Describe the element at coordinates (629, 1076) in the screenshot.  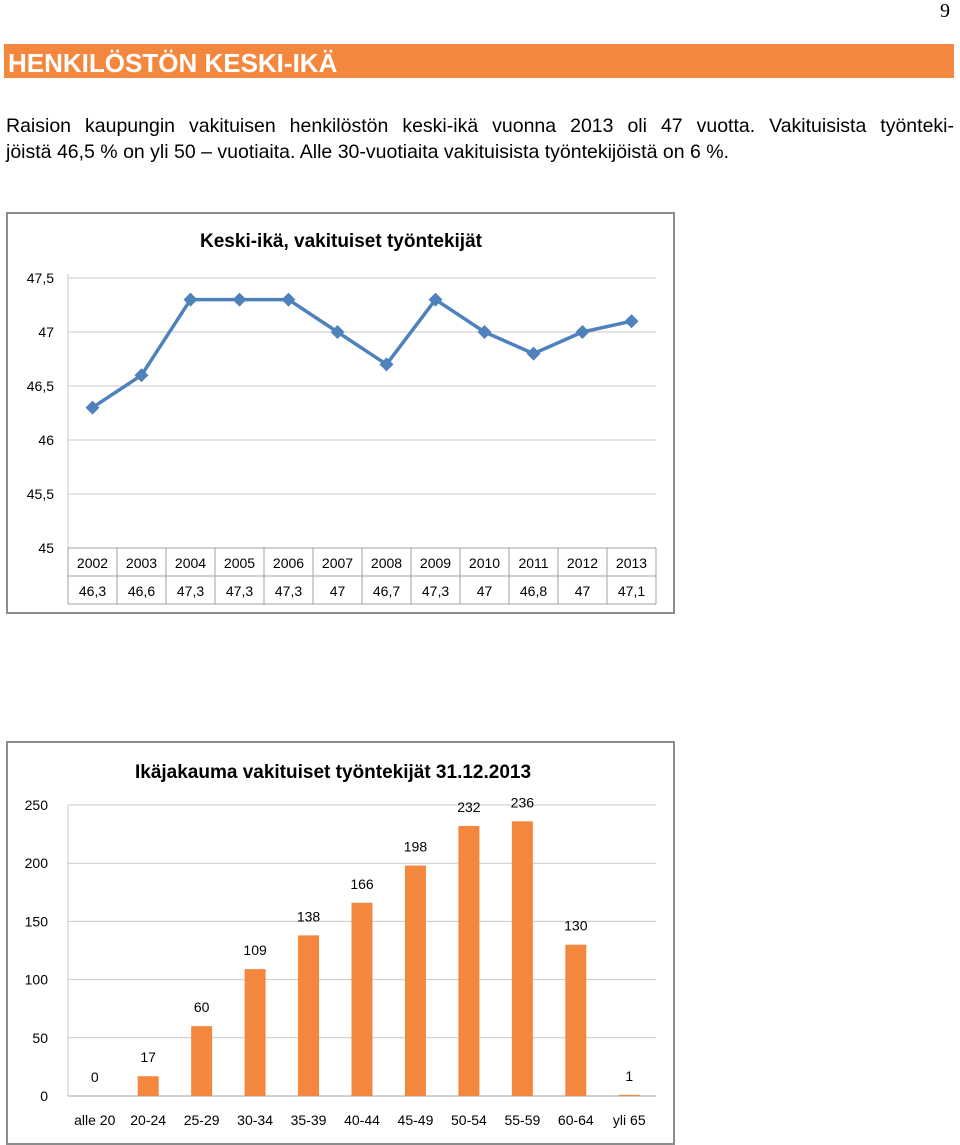
I see `bar-value-label: 1` at that location.